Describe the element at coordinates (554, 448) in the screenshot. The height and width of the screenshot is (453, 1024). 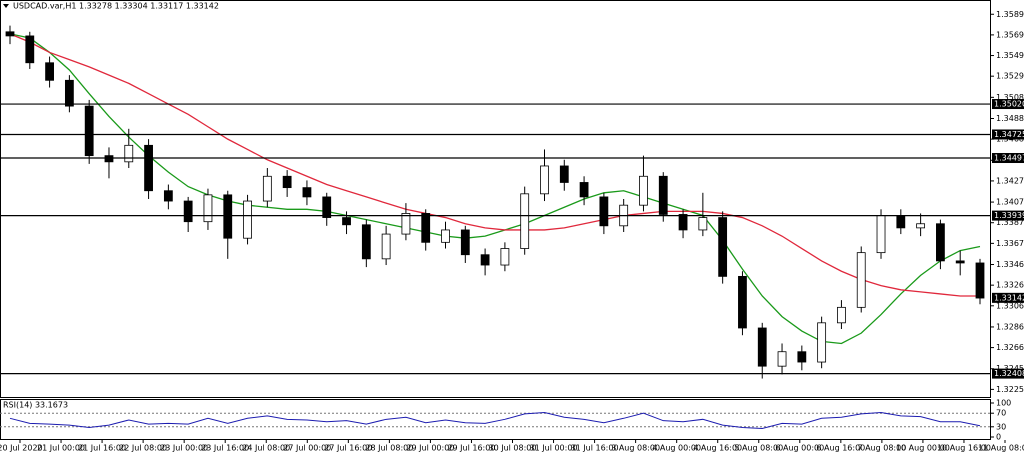
I see `x-tick-label: 31 Jul 00:00` at that location.